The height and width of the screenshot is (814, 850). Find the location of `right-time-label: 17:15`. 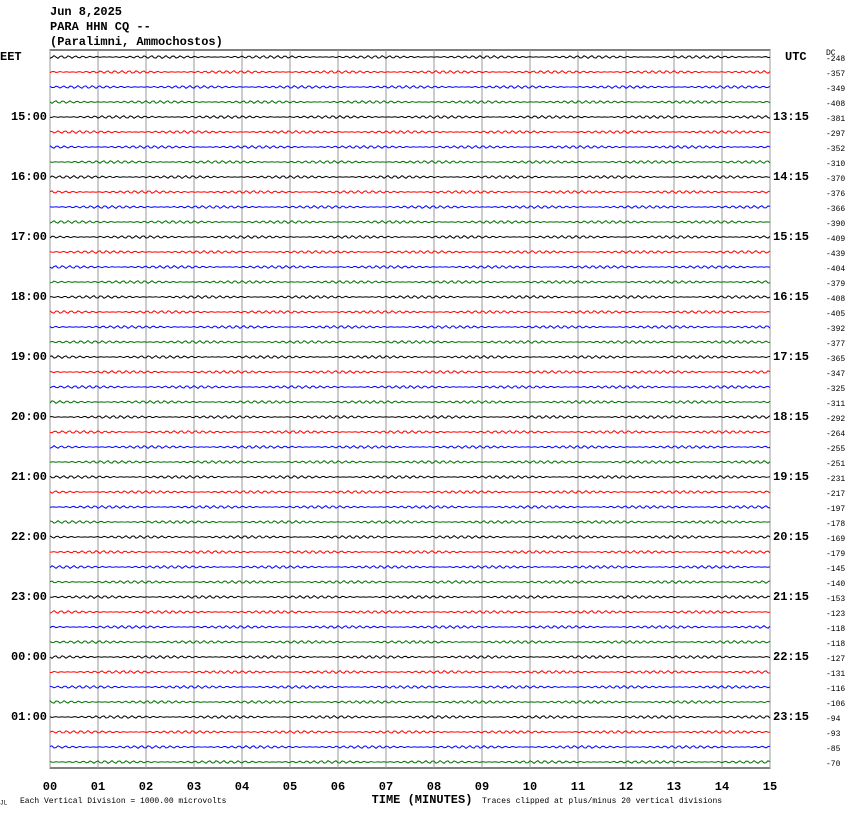

right-time-label: 17:15 is located at coordinates (791, 357).